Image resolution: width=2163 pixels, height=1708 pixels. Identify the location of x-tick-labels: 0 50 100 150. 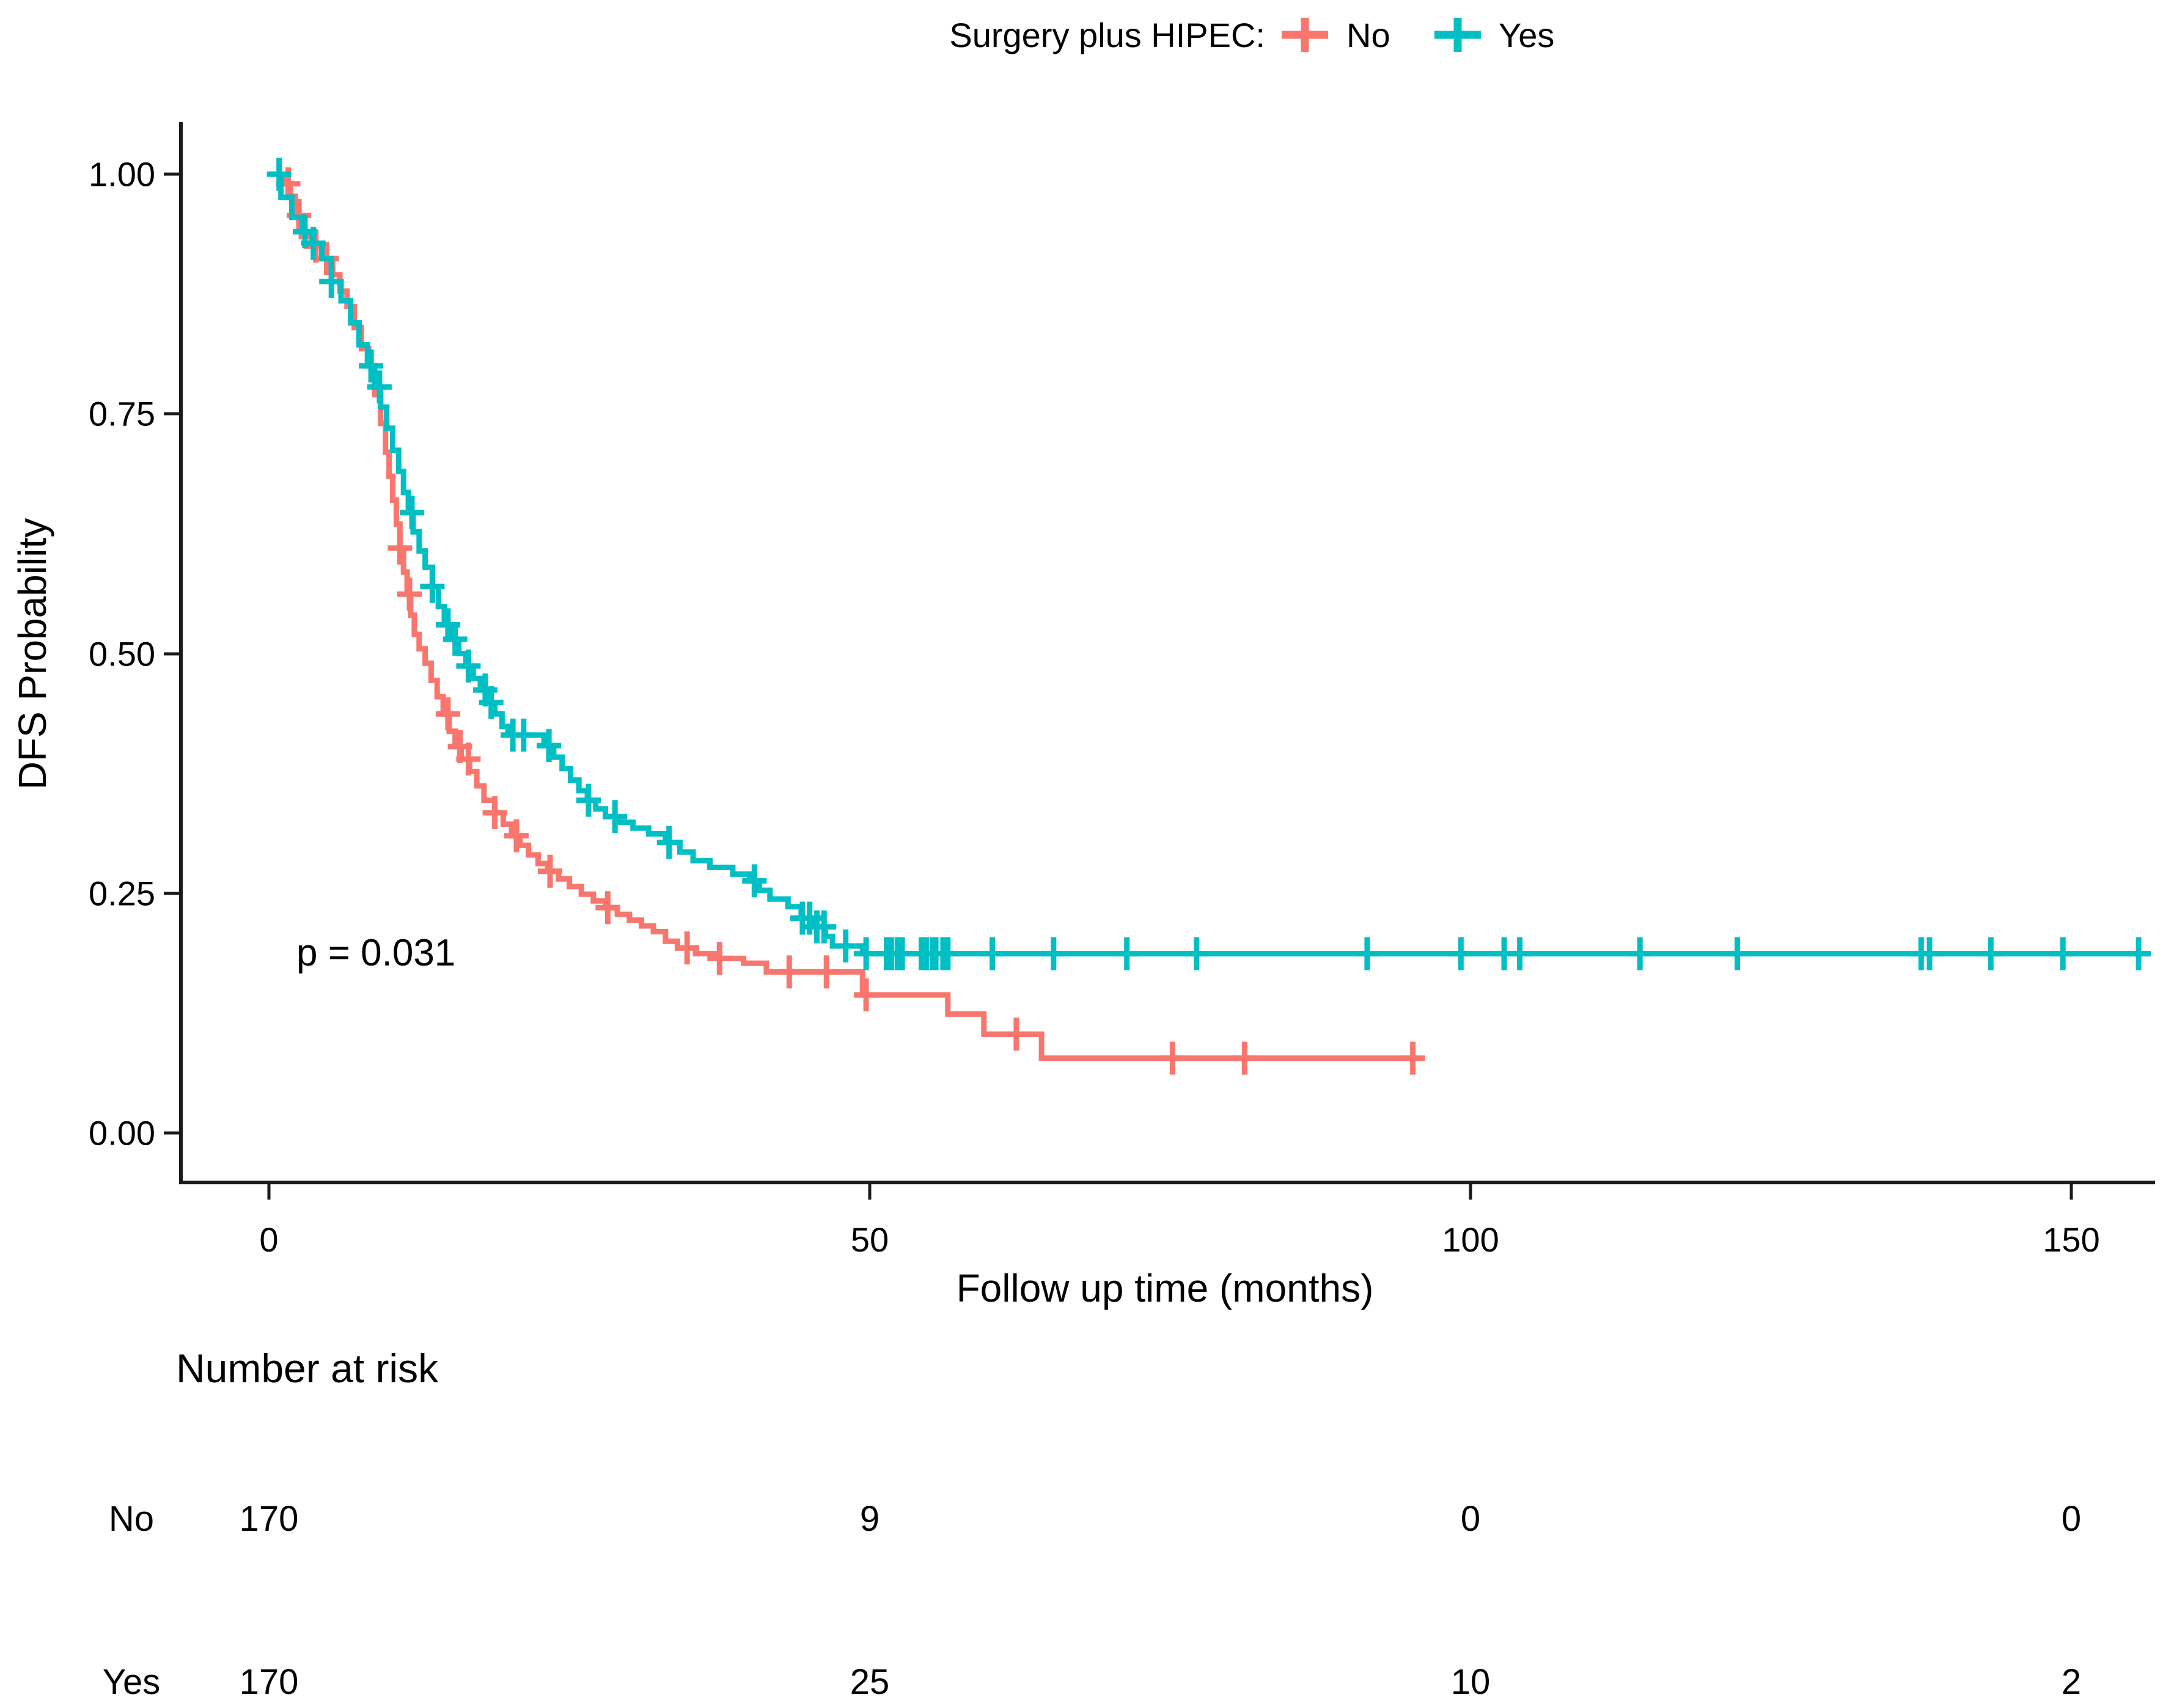
(1179, 1239).